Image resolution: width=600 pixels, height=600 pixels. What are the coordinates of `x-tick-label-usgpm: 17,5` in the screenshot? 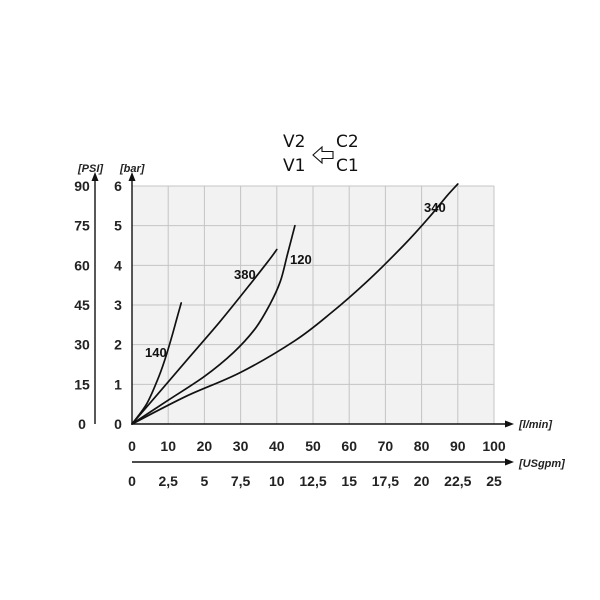 It's located at (385, 481).